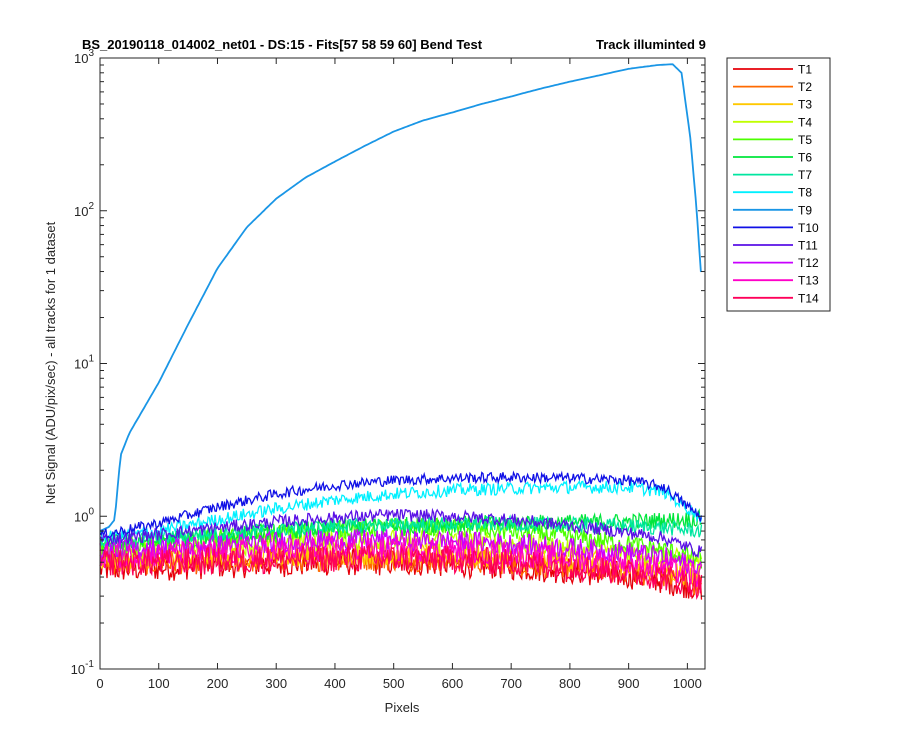  Describe the element at coordinates (84, 210) in the screenshot. I see `y-tick-label: 10²` at that location.